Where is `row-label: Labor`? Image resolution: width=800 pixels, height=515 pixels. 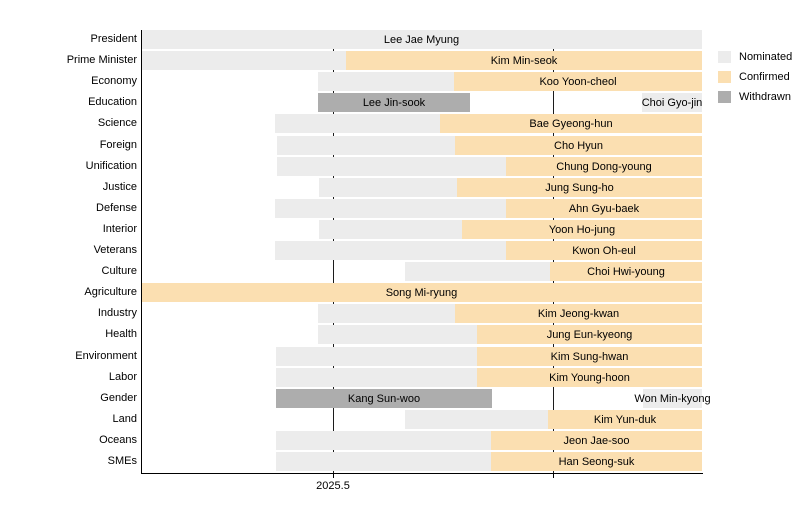 row-label: Labor is located at coordinates (122, 377).